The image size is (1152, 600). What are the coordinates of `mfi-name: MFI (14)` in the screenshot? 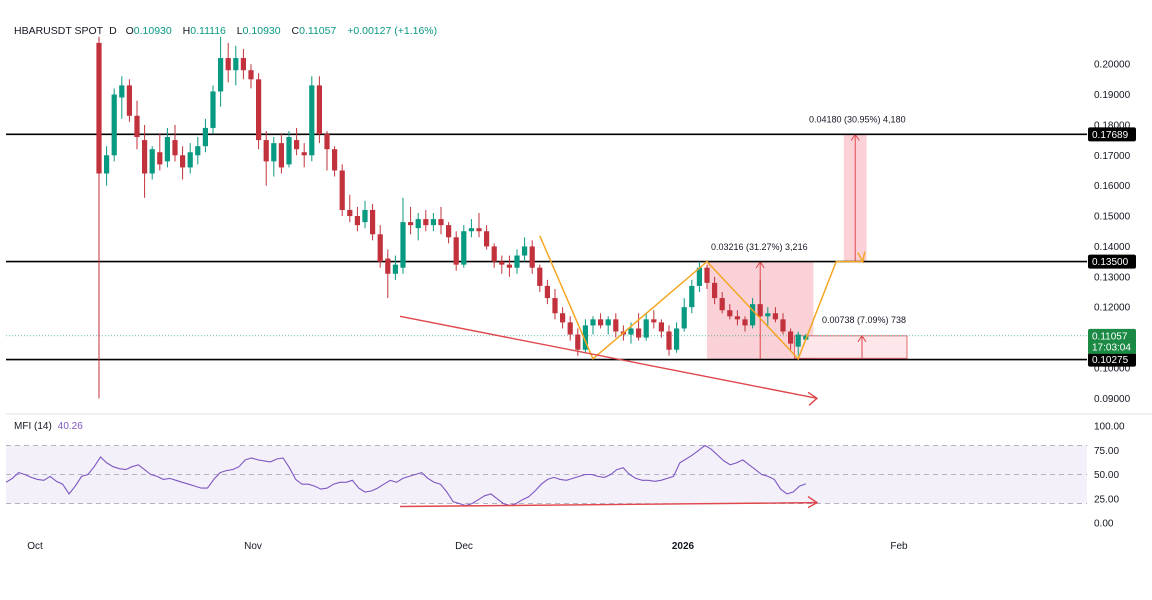 It's located at (33, 426).